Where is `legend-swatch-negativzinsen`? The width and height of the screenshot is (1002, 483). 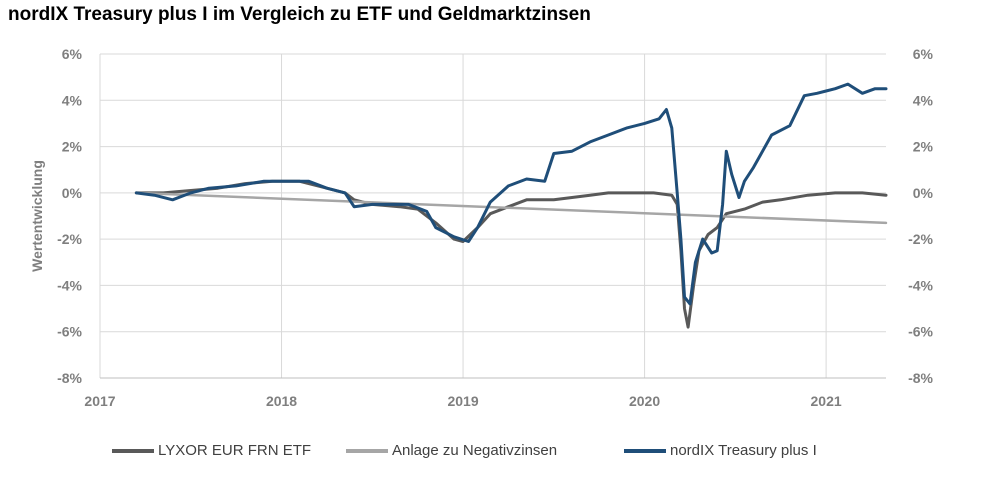
legend-swatch-negativzinsen is located at coordinates (367, 450).